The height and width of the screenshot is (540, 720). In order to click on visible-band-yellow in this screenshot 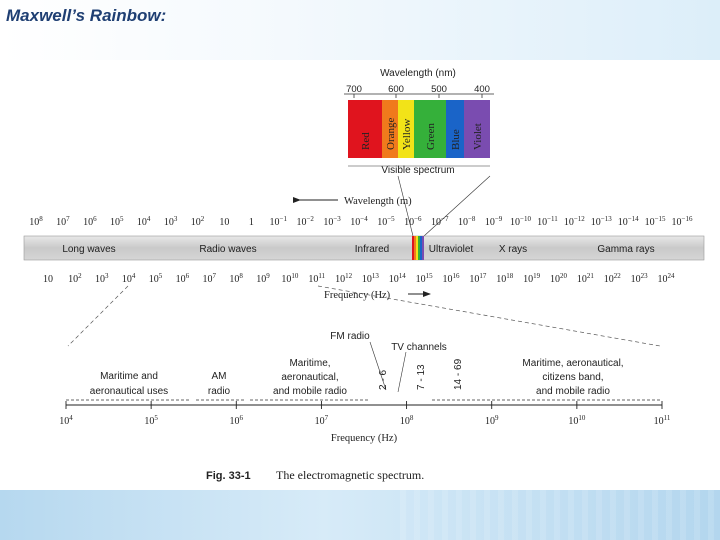, I will do `click(406, 129)`.